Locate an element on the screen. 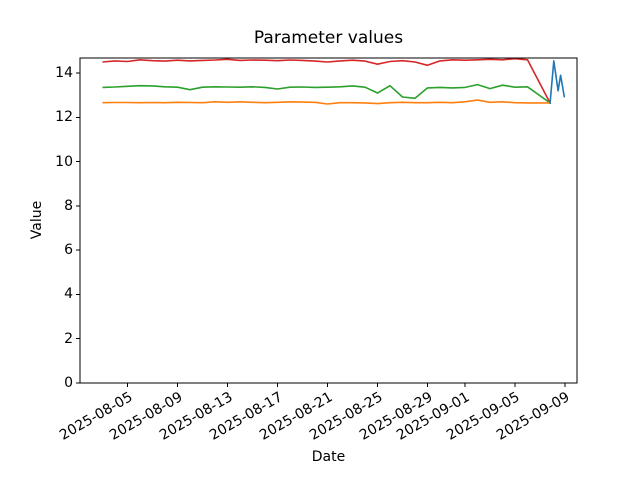  chart-title: Parameter values is located at coordinates (328, 38).